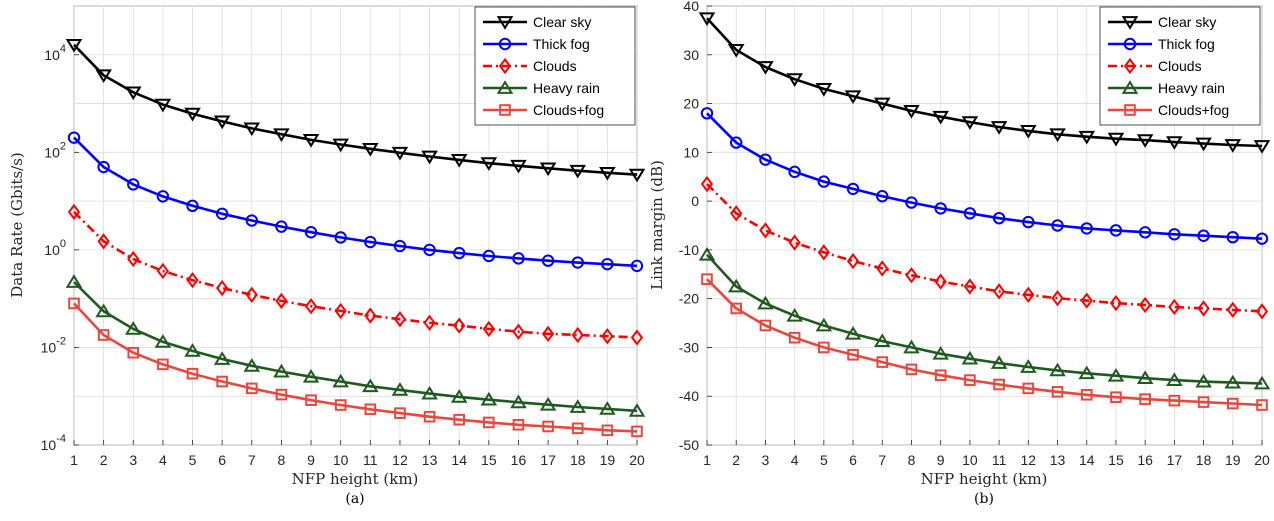 This screenshot has width=1274, height=521. What do you see at coordinates (984, 499) in the screenshot?
I see `caption-b: (b)` at bounding box center [984, 499].